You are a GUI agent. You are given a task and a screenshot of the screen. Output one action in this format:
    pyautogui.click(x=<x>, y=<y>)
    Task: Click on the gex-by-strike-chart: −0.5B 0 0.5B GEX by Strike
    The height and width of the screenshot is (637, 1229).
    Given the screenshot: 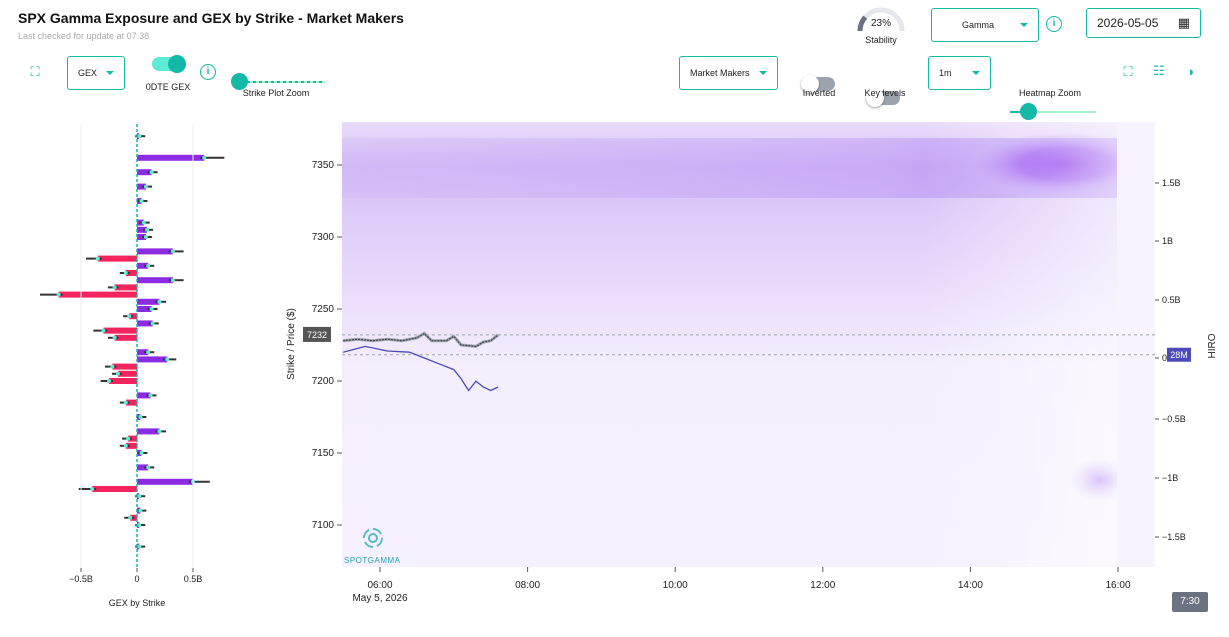 What is the action you would take?
    pyautogui.click(x=132, y=366)
    